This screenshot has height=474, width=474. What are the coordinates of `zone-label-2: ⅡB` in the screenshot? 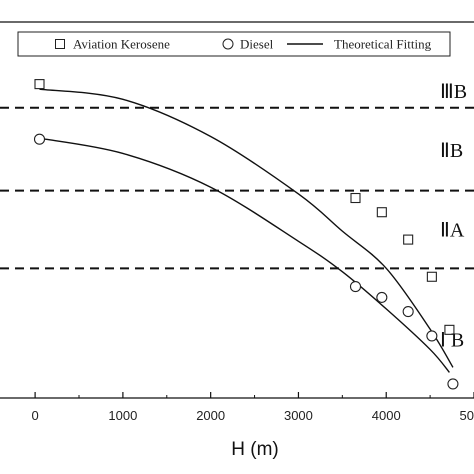 It's located at (451, 151).